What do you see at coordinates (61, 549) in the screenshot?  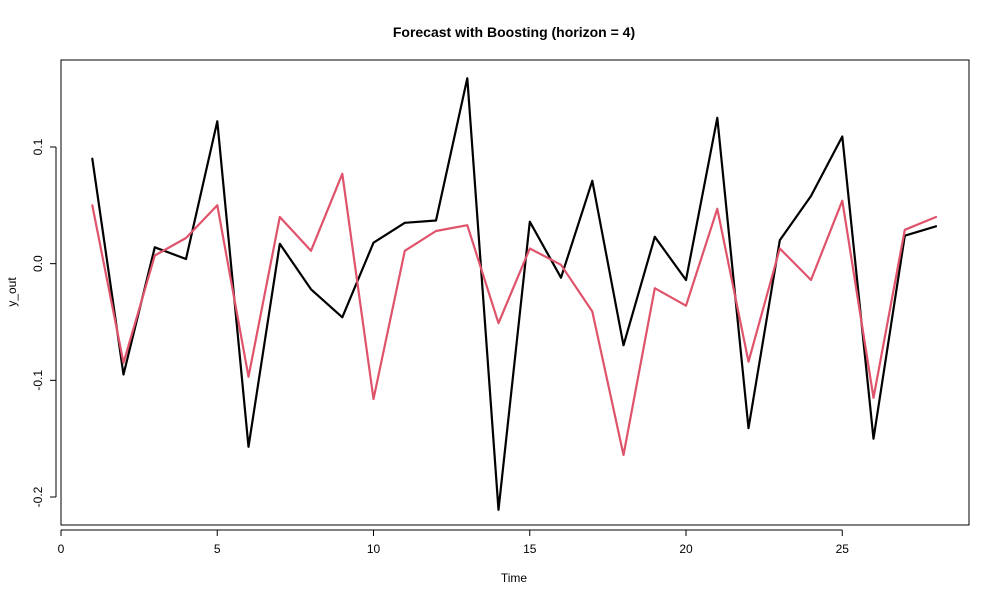 I see `x-tick-label: 0` at bounding box center [61, 549].